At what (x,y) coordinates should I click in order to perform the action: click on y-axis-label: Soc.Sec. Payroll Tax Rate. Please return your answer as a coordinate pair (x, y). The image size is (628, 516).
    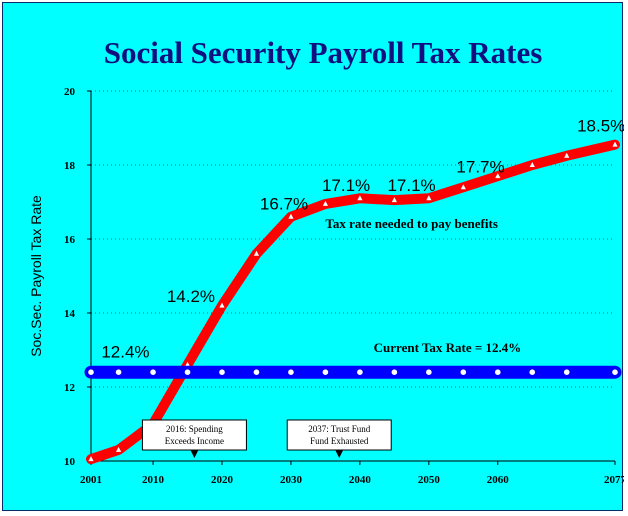
    Looking at the image, I should click on (36, 276).